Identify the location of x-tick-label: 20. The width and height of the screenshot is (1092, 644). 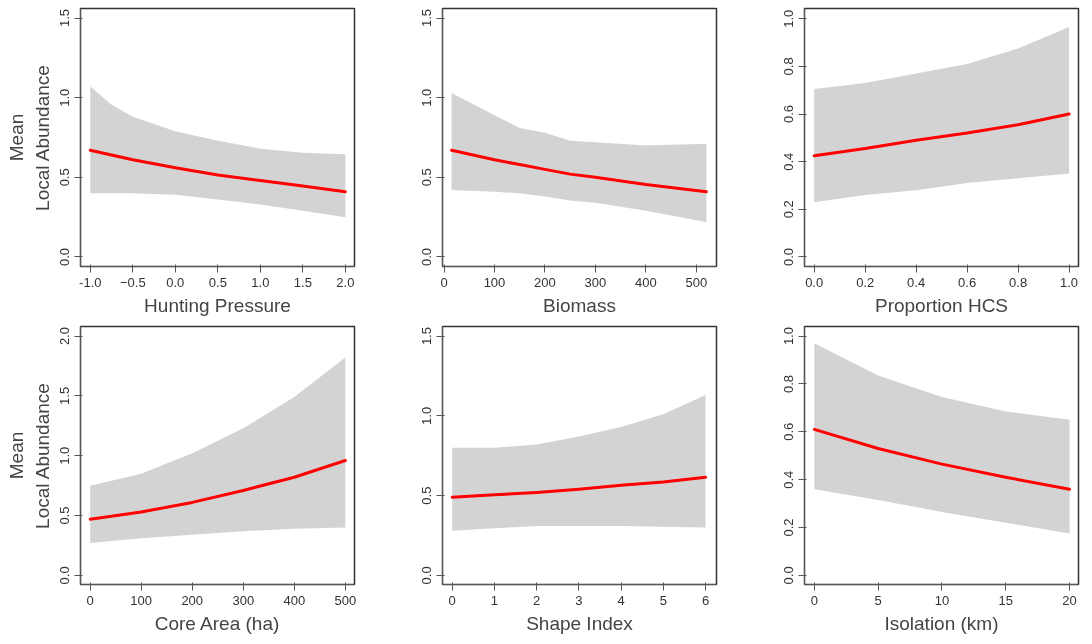
(1069, 600).